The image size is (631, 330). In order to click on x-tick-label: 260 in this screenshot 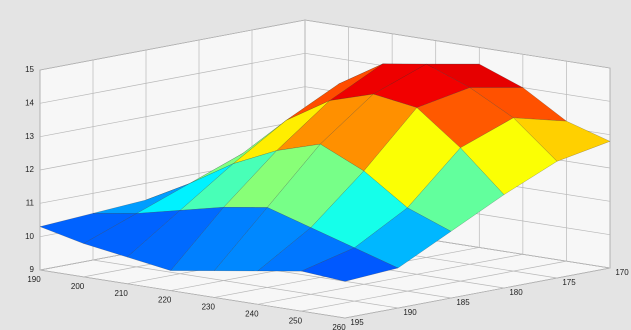, I will do `click(339, 326)`.